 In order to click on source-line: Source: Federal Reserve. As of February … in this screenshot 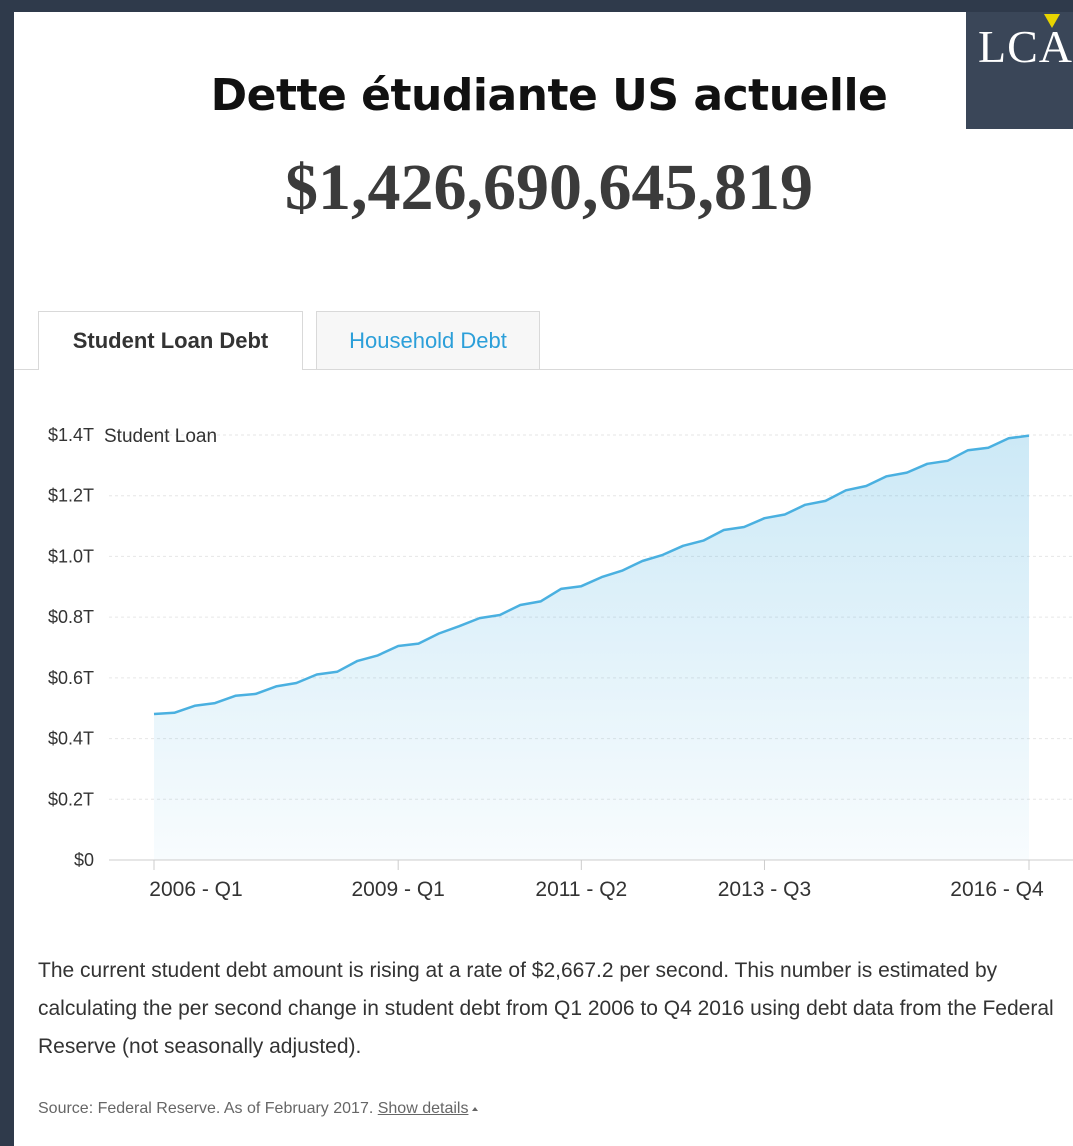, I will do `click(258, 1109)`.